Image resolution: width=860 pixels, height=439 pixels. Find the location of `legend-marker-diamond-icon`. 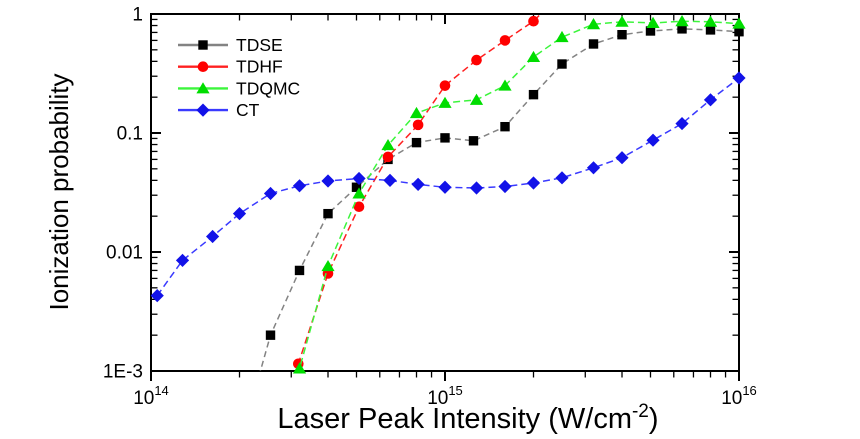

legend-marker-diamond-icon is located at coordinates (203, 110).